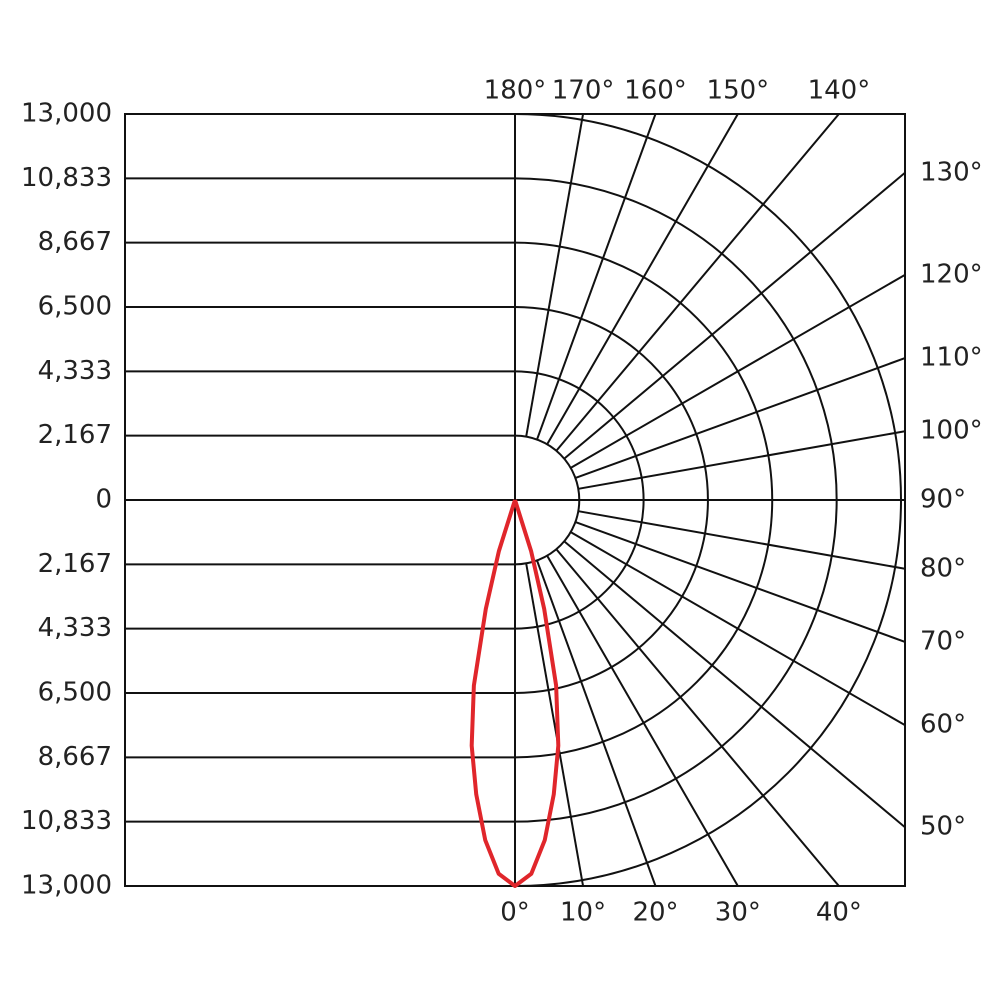  I want to click on angle-label: 110°, so click(951, 358).